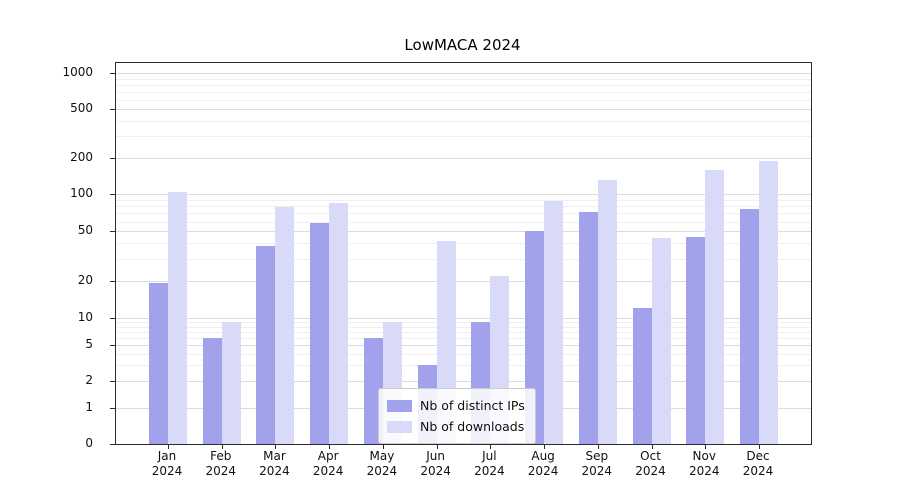 The width and height of the screenshot is (900, 500). I want to click on y-tick-label: 0, so click(89, 443).